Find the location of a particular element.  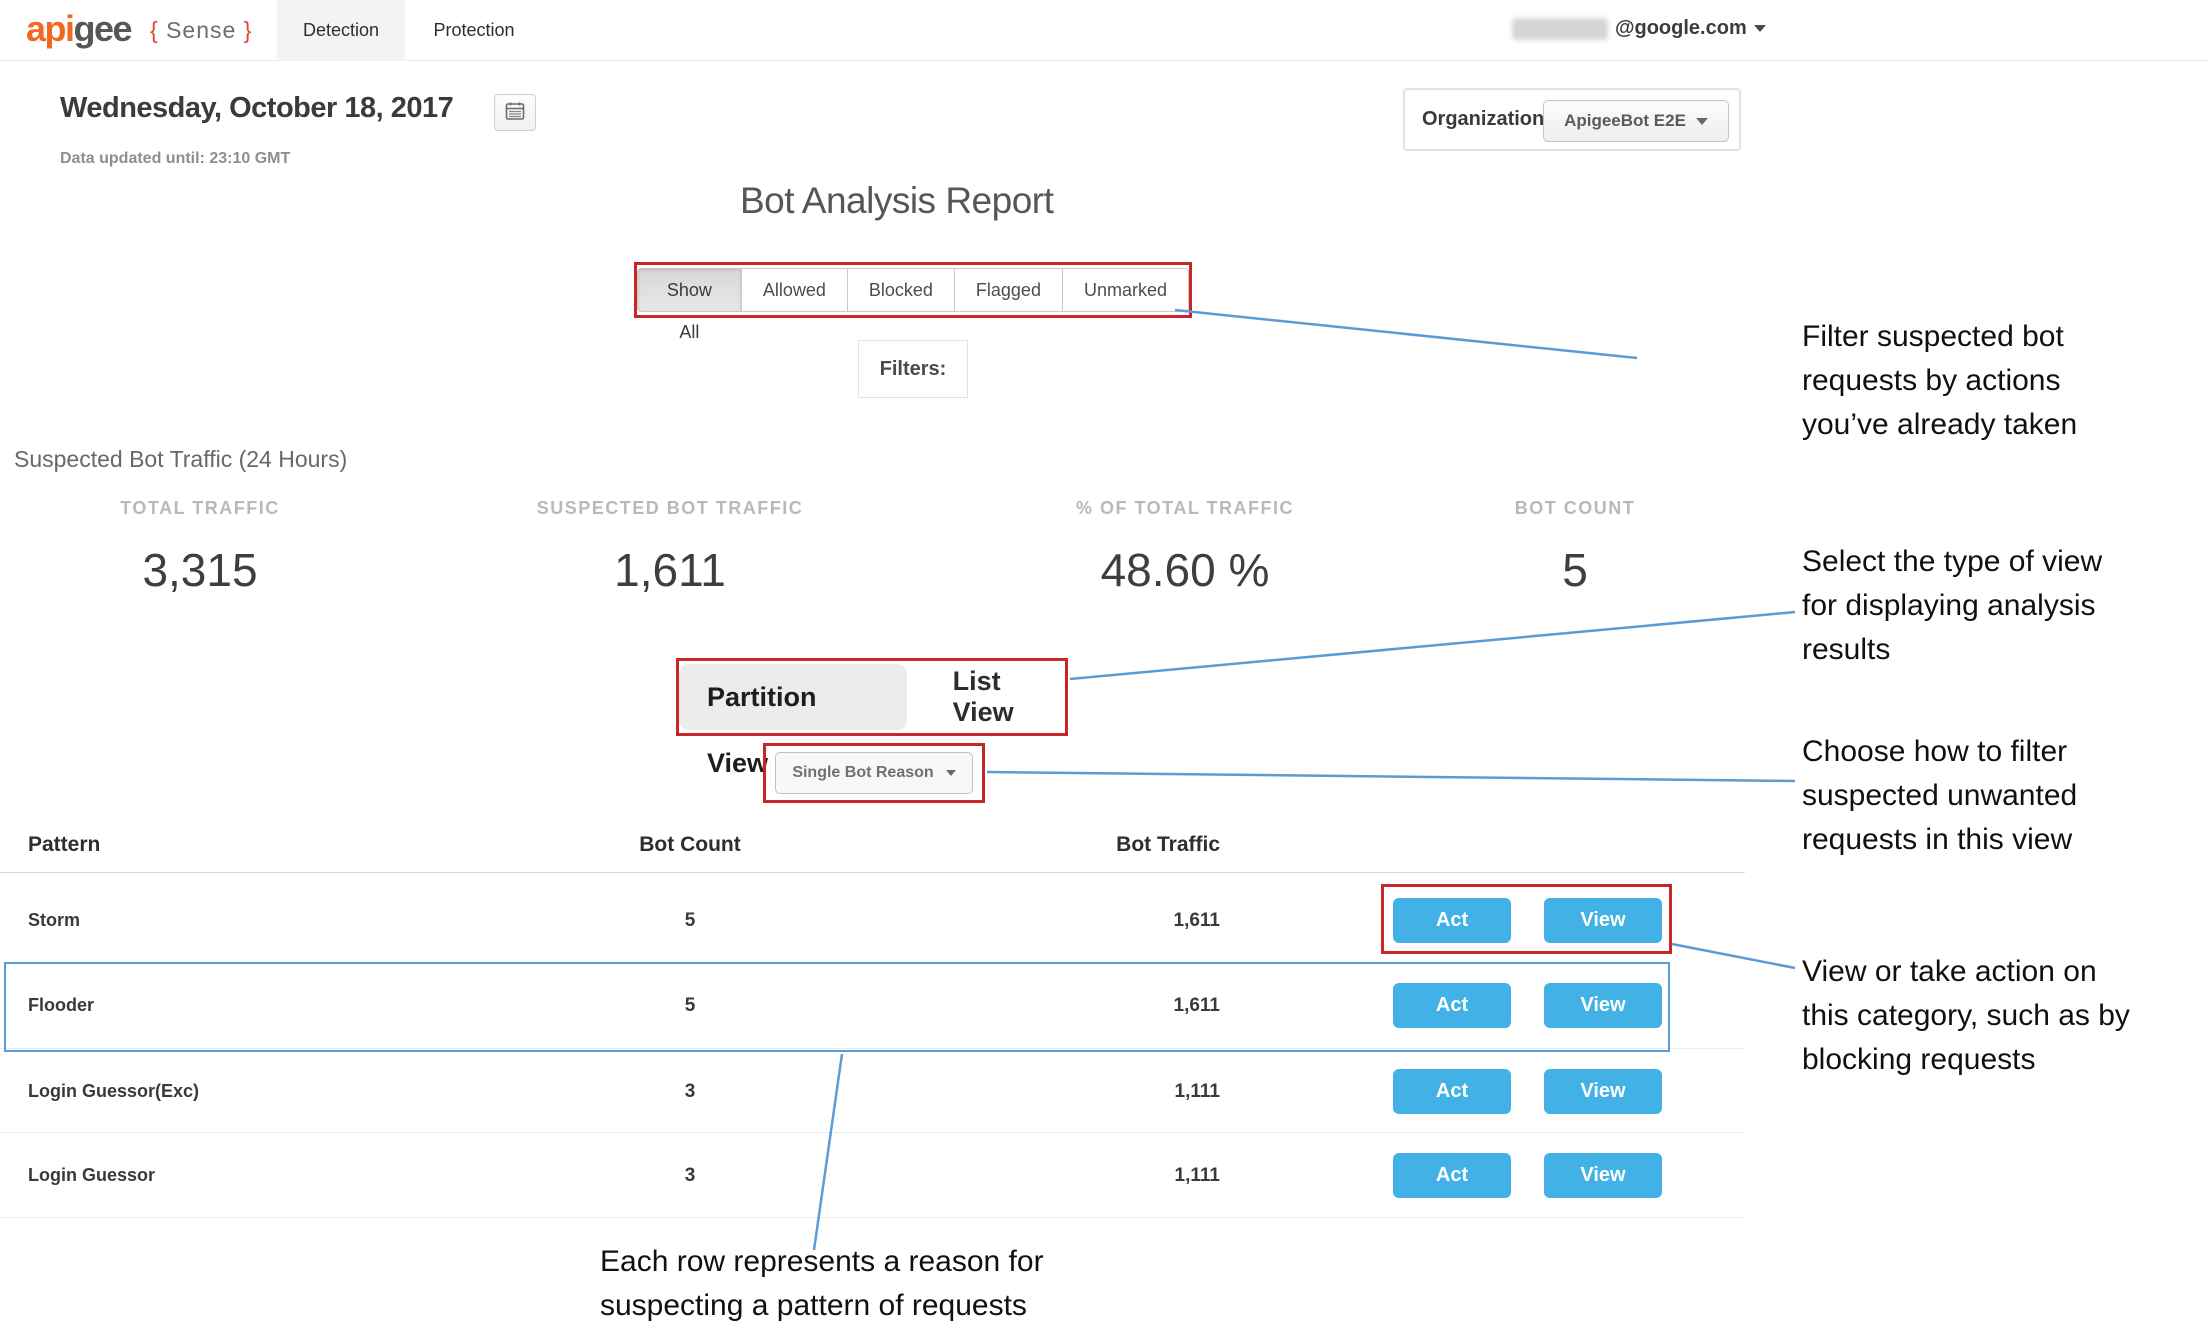

annotation-box-view-toggle: Partition View List View is located at coordinates (872, 718).